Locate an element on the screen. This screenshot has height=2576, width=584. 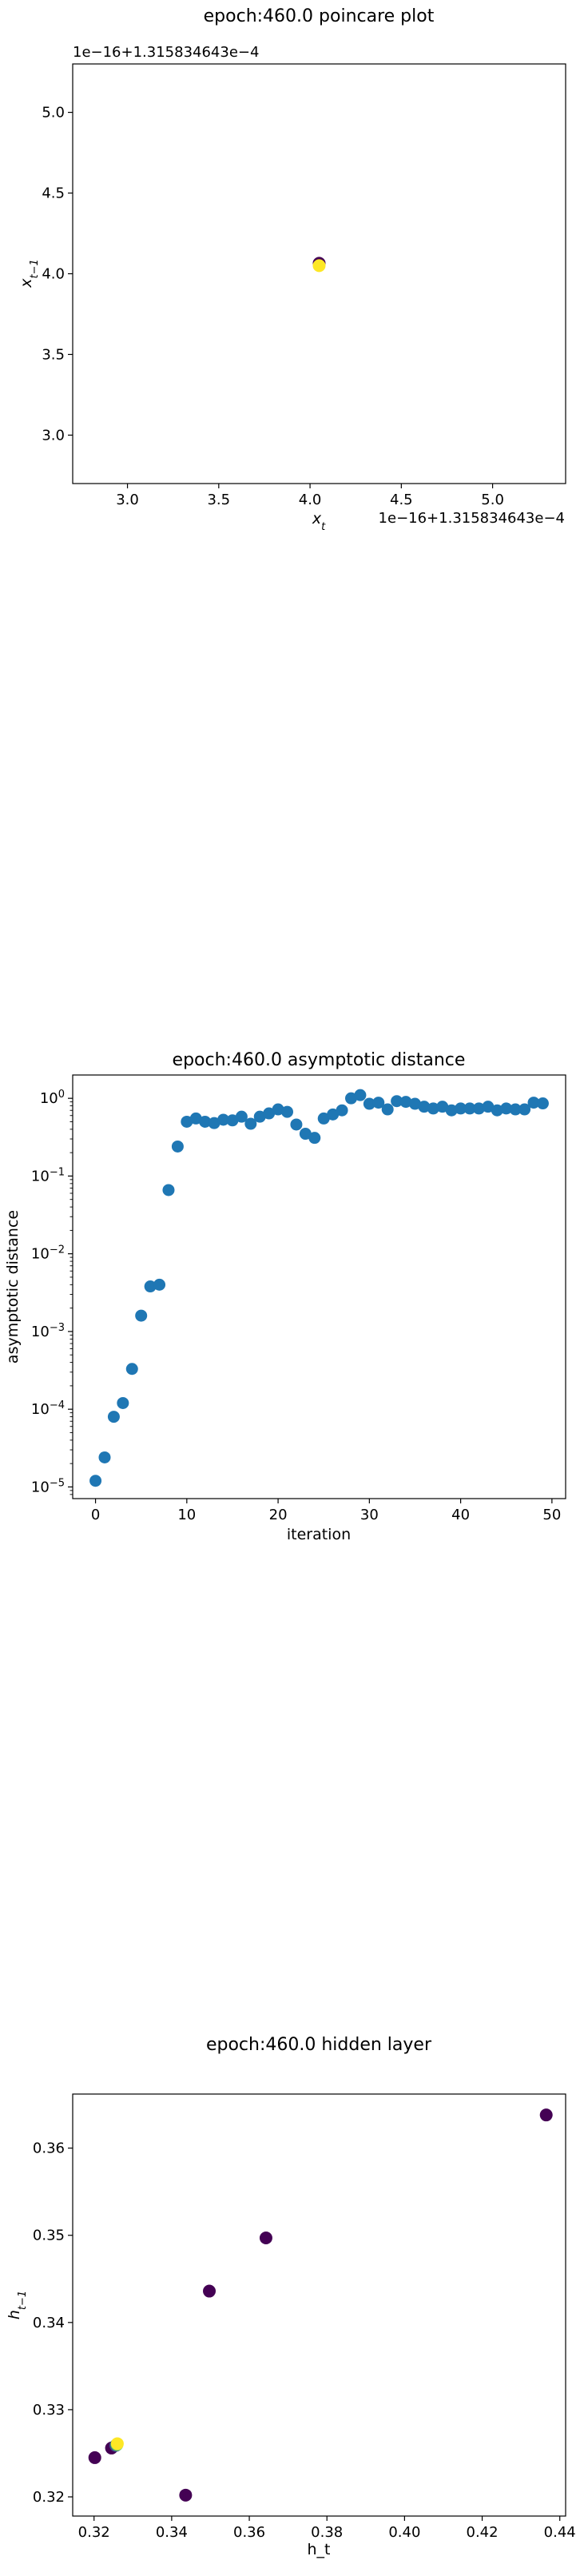
y-tick-label: 0.32 is located at coordinates (49, 2497).